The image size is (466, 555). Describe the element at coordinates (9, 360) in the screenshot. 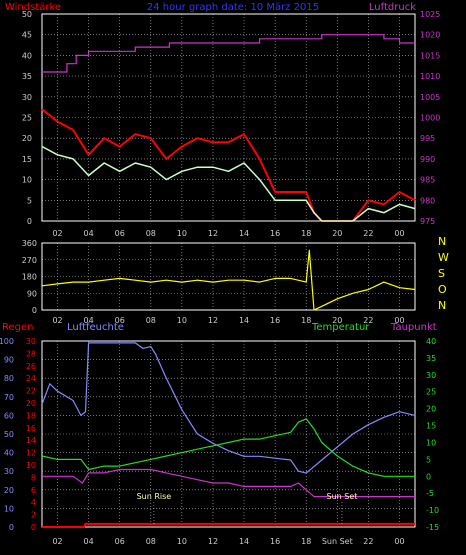

I see `humidity-y-tick: 90` at that location.